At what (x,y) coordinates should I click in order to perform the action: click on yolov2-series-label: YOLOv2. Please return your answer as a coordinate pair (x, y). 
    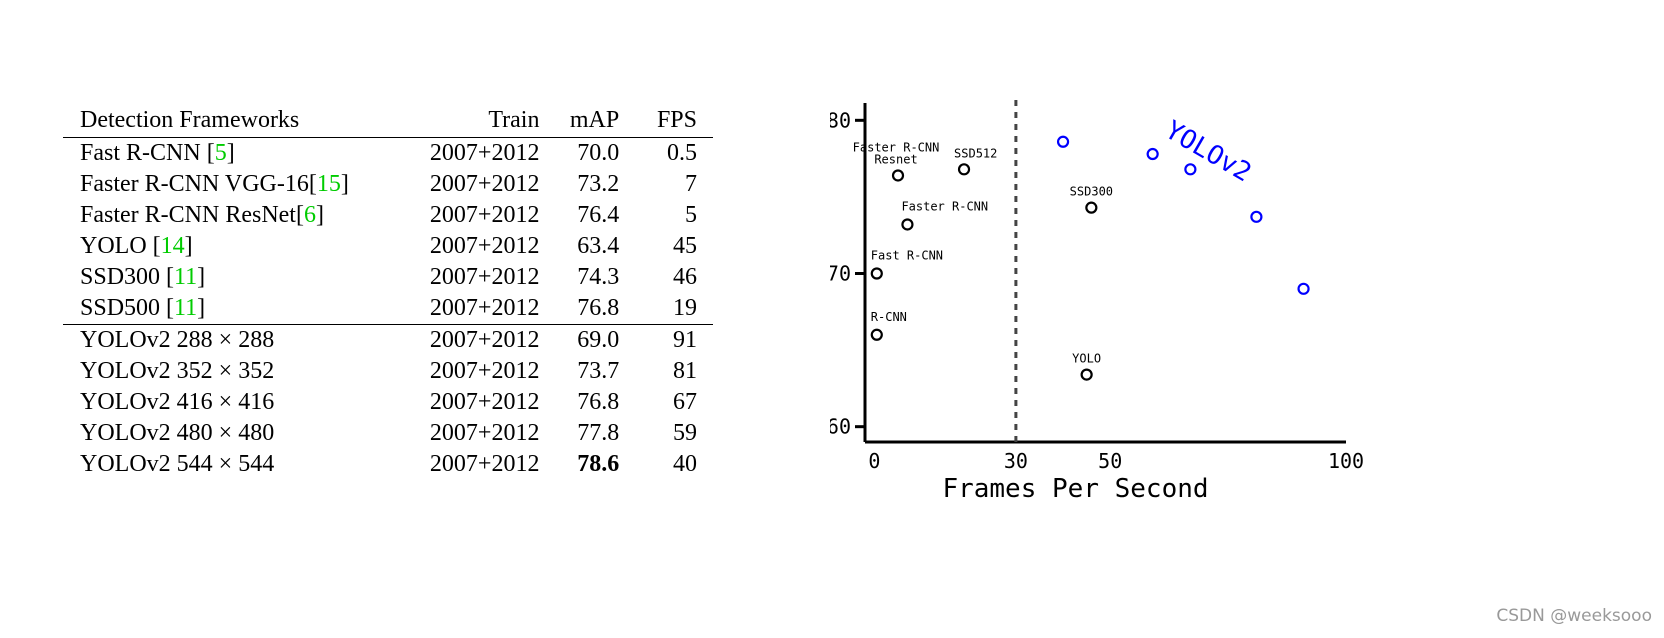
    Looking at the image, I should click on (1208, 151).